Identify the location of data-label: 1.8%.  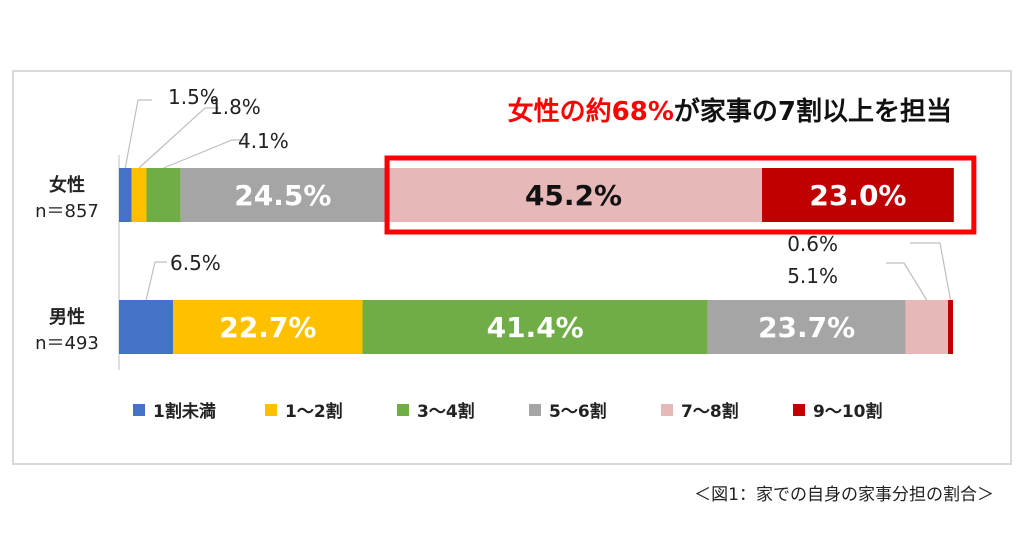
(235, 107).